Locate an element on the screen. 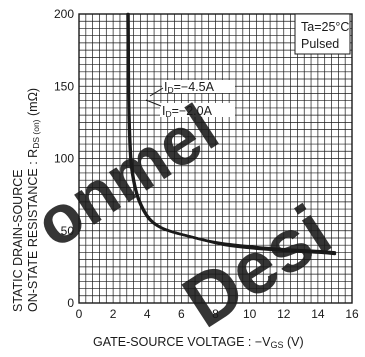 The width and height of the screenshot is (365, 357). x-tick-label: 8 is located at coordinates (215, 314).